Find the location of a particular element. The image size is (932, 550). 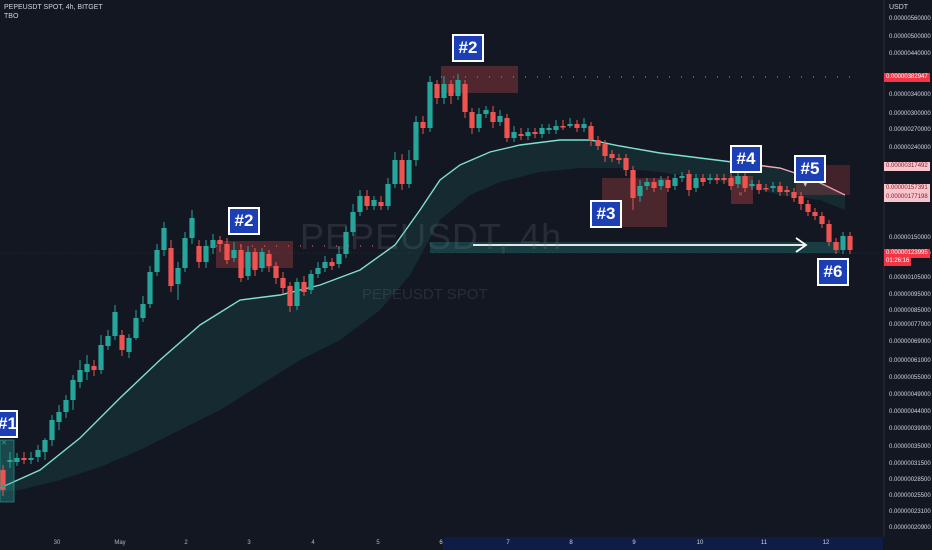

annotation-badge: #4 is located at coordinates (746, 159).